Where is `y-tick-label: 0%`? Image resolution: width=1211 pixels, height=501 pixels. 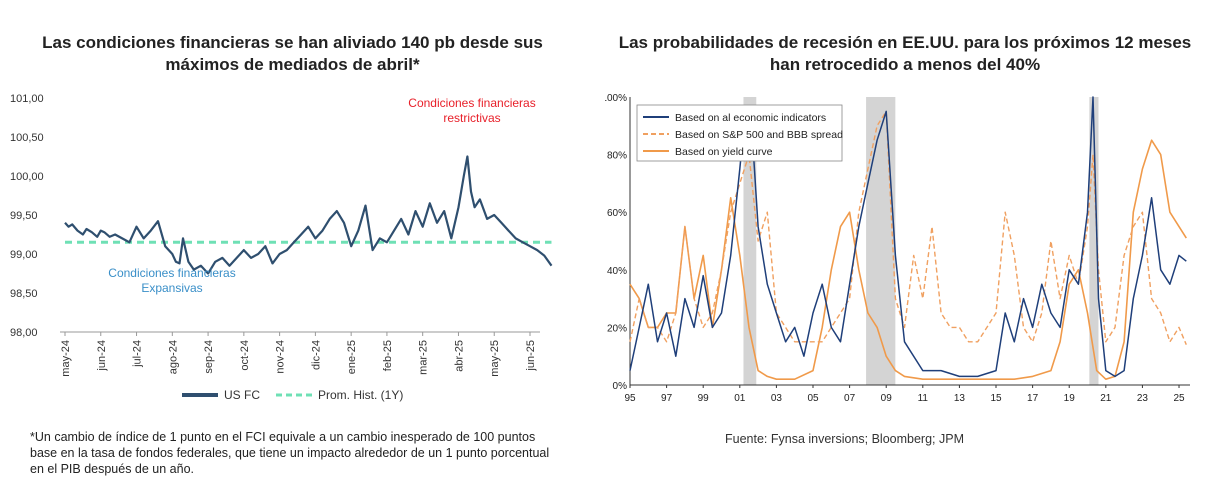 y-tick-label: 0% is located at coordinates (620, 386).